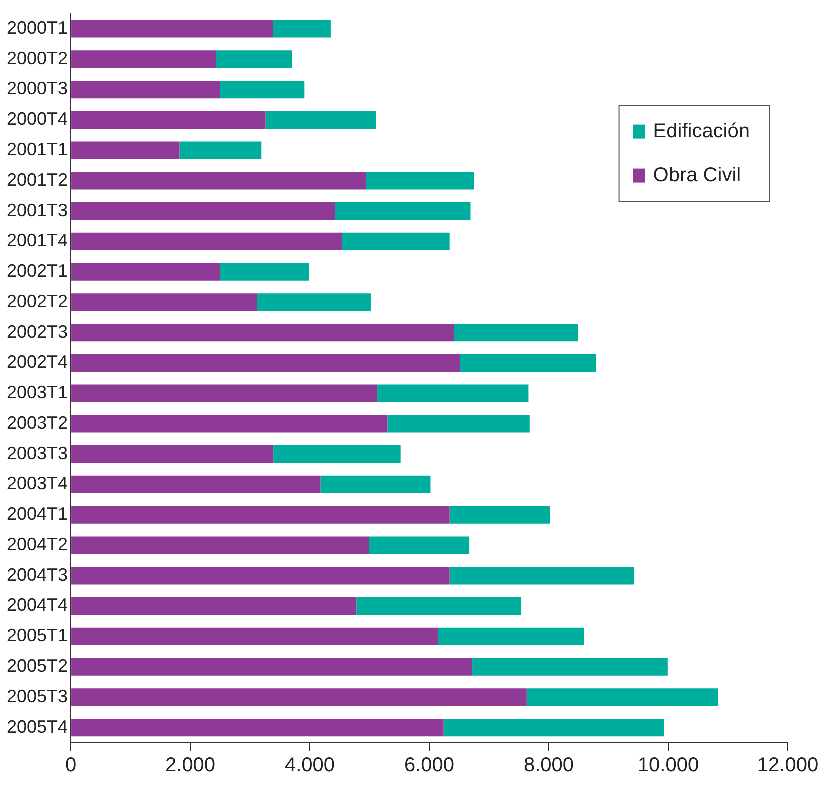 This screenshot has height=785, width=828. Describe the element at coordinates (37, 301) in the screenshot. I see `y-tick-label: 2002T2` at that location.